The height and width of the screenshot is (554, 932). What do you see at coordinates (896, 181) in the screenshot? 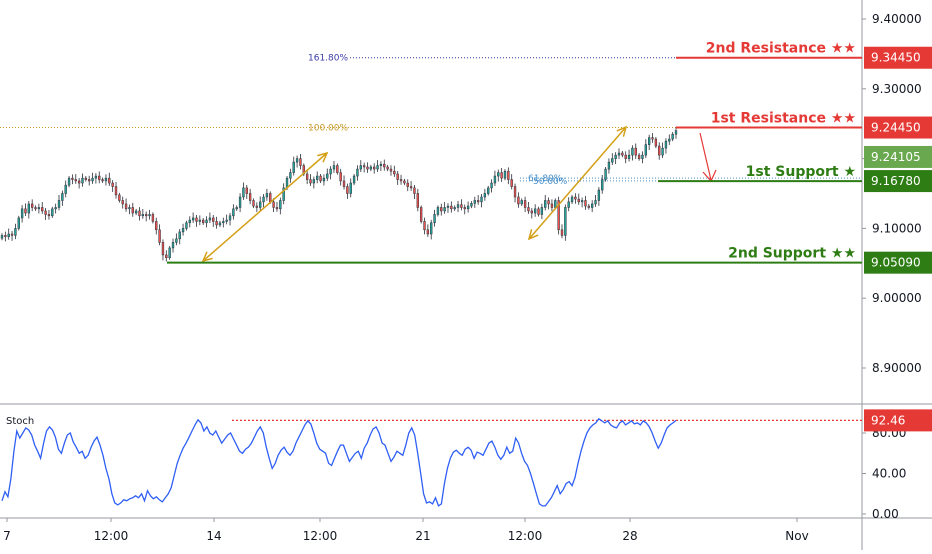
I see `price-tag-label: 9.16780` at bounding box center [896, 181].